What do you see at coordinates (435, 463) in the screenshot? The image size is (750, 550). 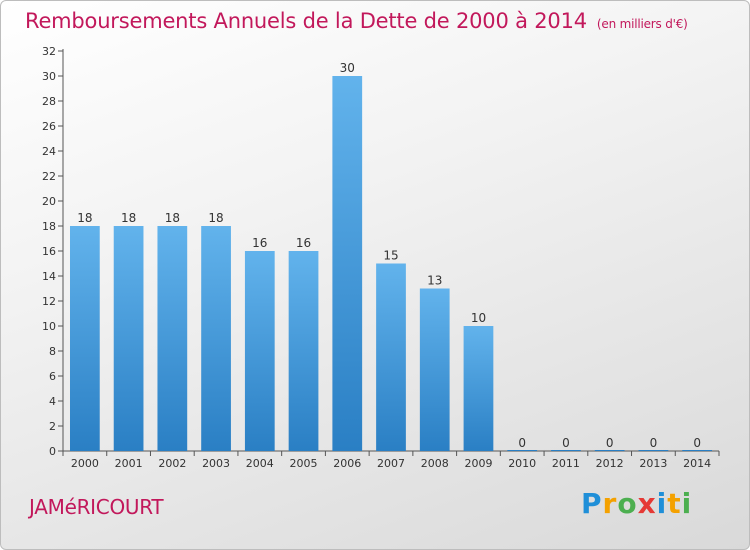 I see `x-tick-label: 2008` at bounding box center [435, 463].